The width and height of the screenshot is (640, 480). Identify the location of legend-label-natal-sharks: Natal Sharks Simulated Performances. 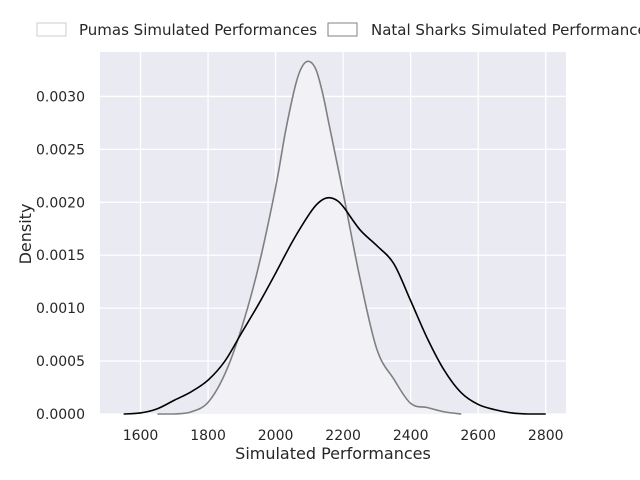
(505, 30).